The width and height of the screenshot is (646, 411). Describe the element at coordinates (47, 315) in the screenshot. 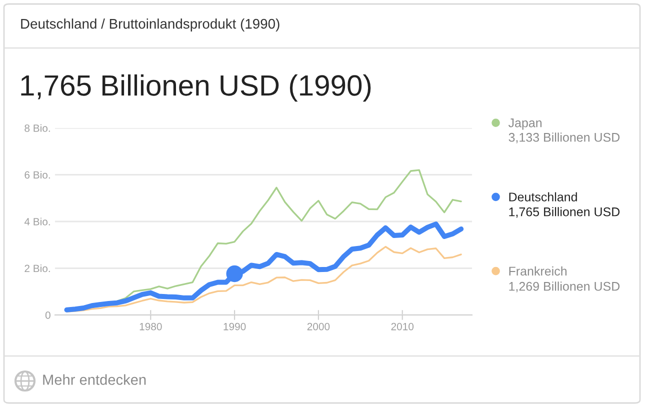

I see `y-tick-label: 0` at that location.